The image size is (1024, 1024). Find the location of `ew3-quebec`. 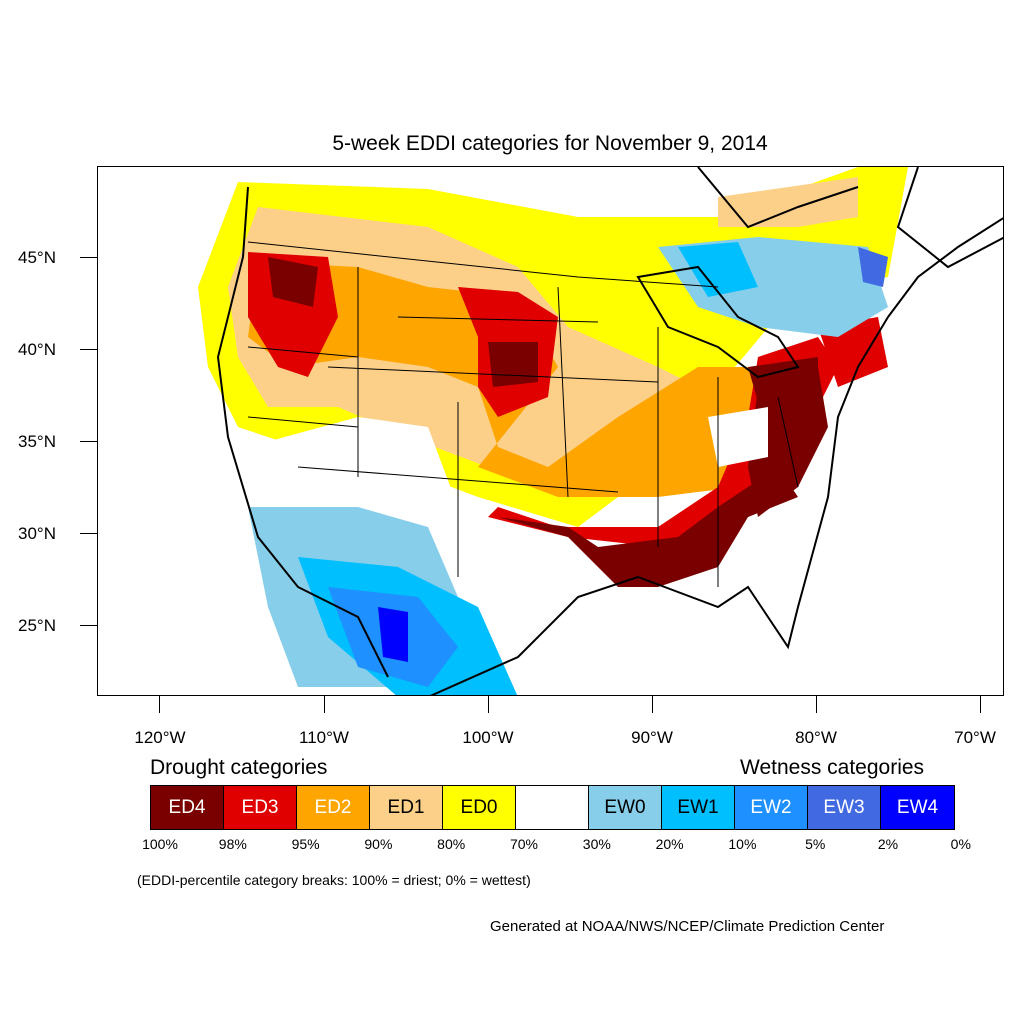

ew3-quebec is located at coordinates (873, 267).